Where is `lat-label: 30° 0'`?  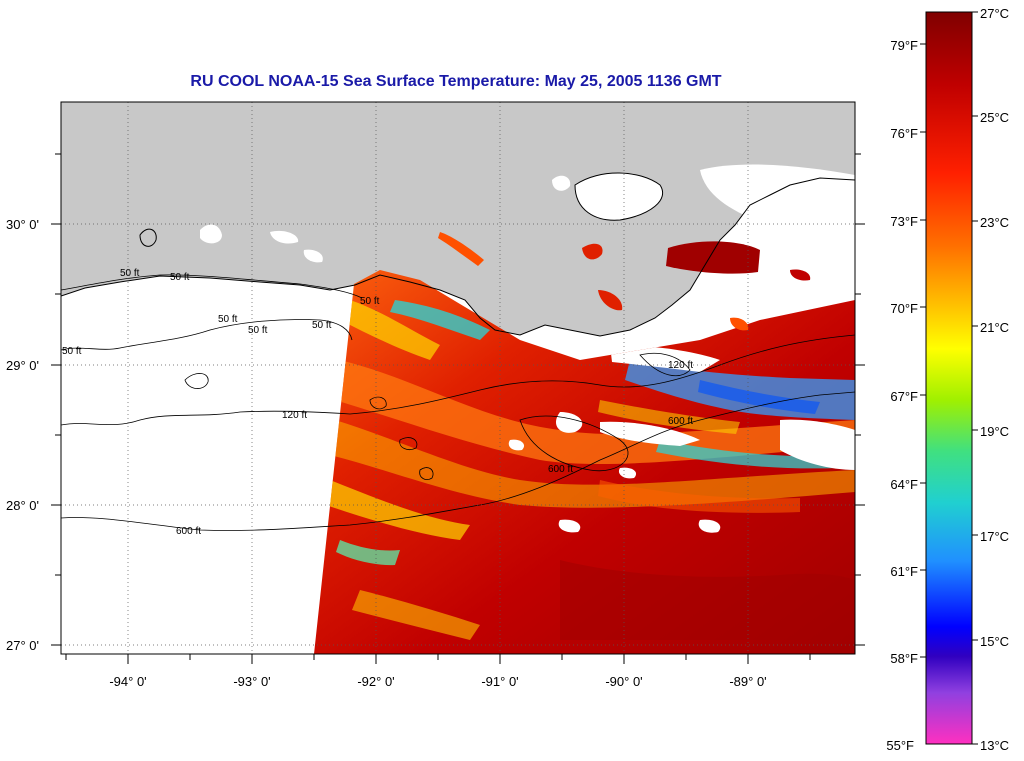
lat-label: 30° 0' is located at coordinates (22, 224).